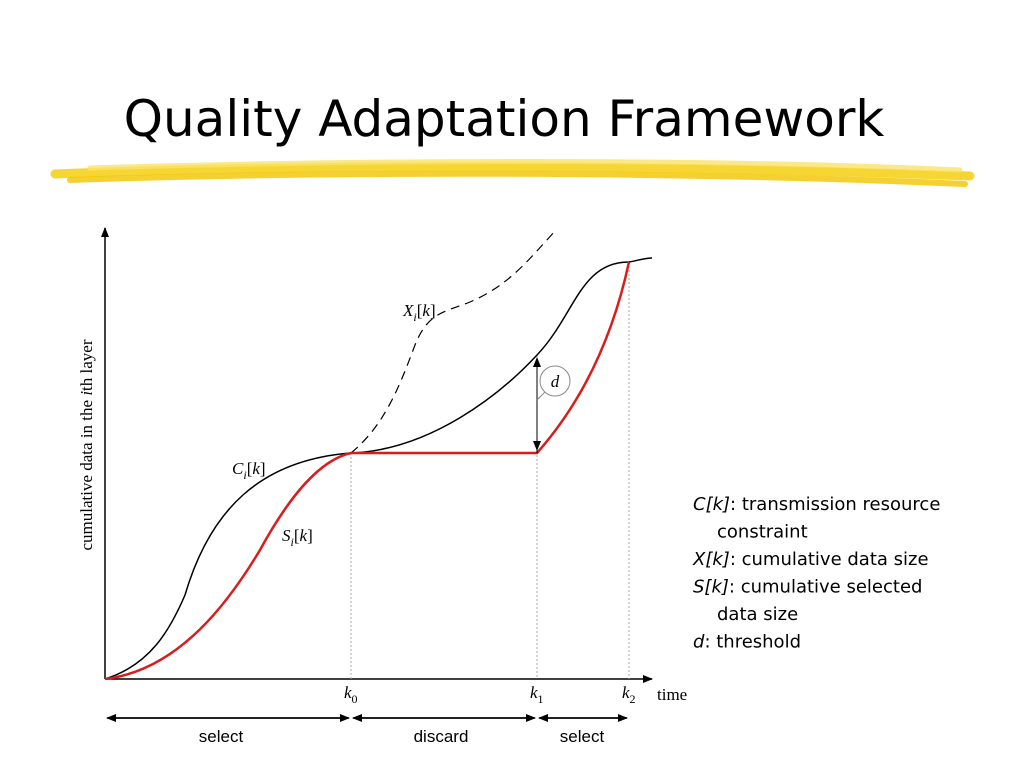 Image resolution: width=1024 pixels, height=768 pixels. I want to click on legend-line: C[k]: transmission resource, so click(816, 504).